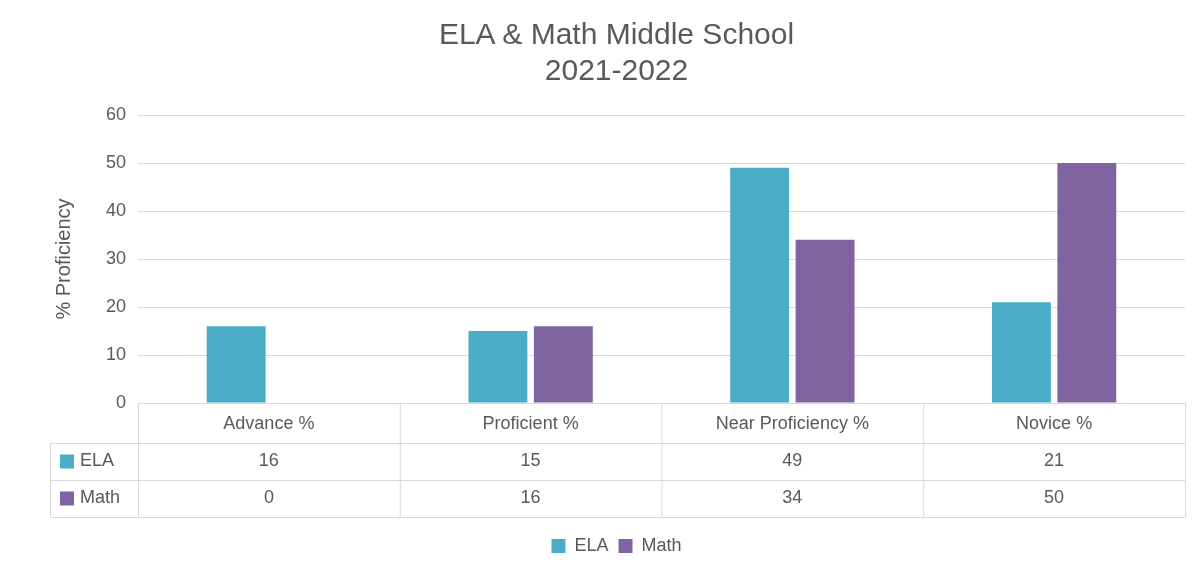  What do you see at coordinates (530, 422) in the screenshot?
I see `x-tick-label: Proficient %` at bounding box center [530, 422].